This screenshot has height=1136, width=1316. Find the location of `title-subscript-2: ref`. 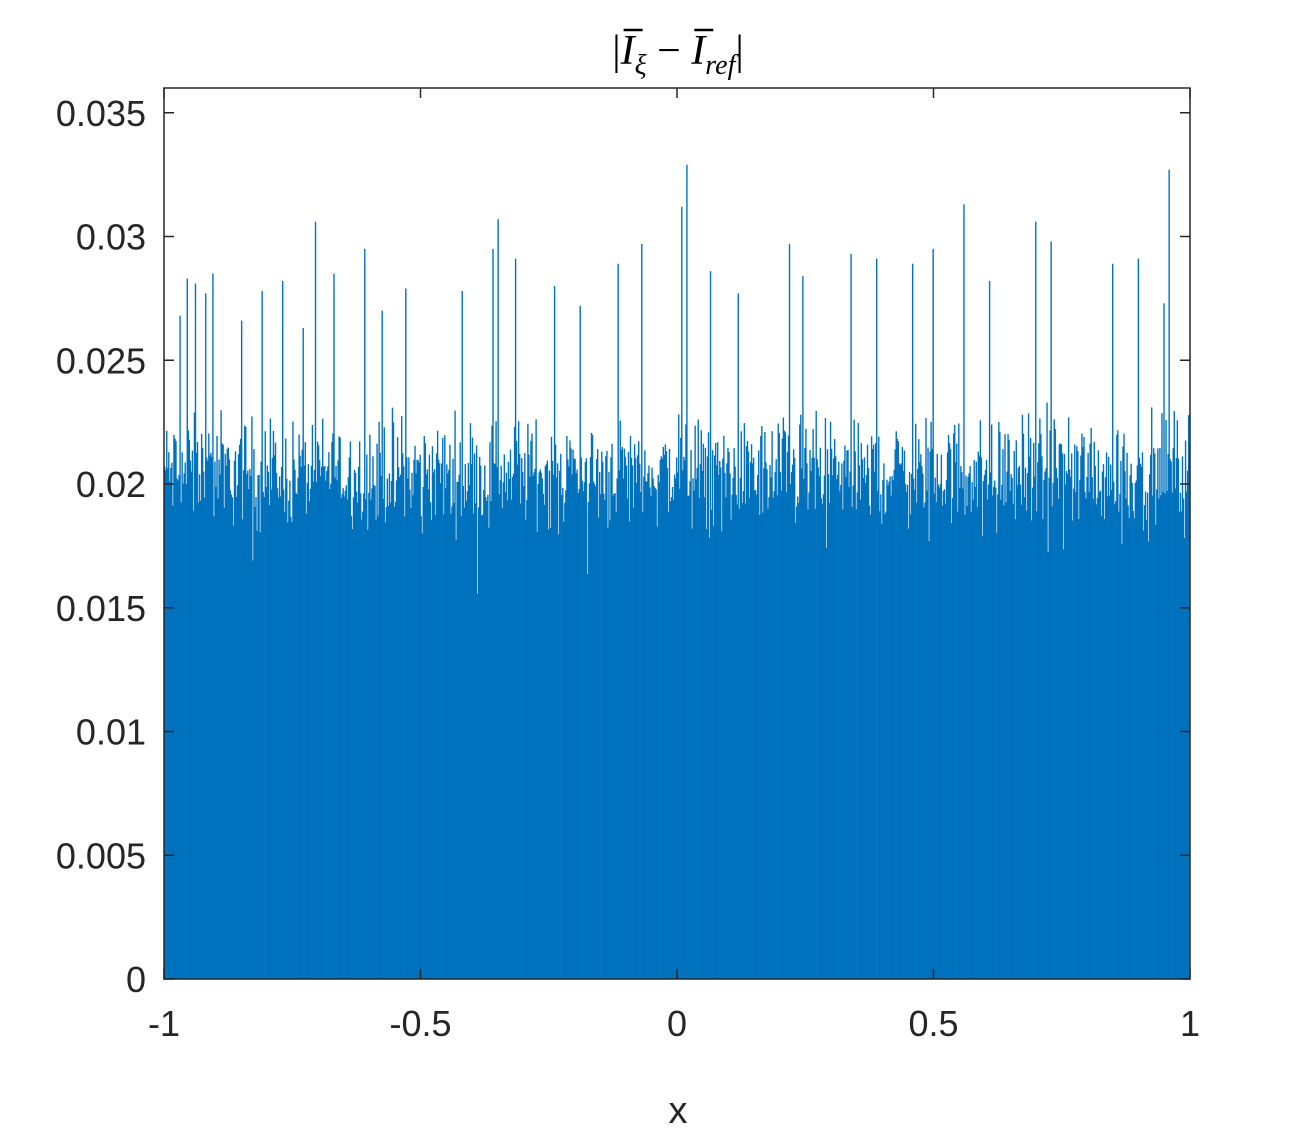

title-subscript-2: ref is located at coordinates (721, 65).